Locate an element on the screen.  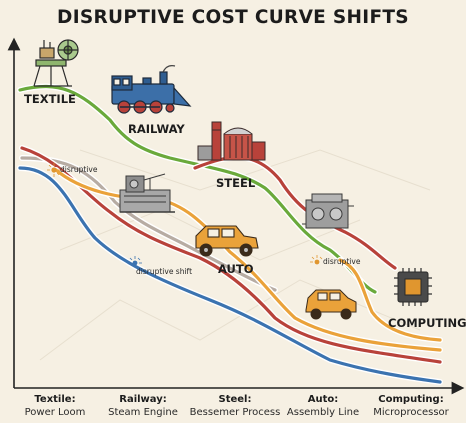
era-name: Textile: is located at coordinates (55, 399).